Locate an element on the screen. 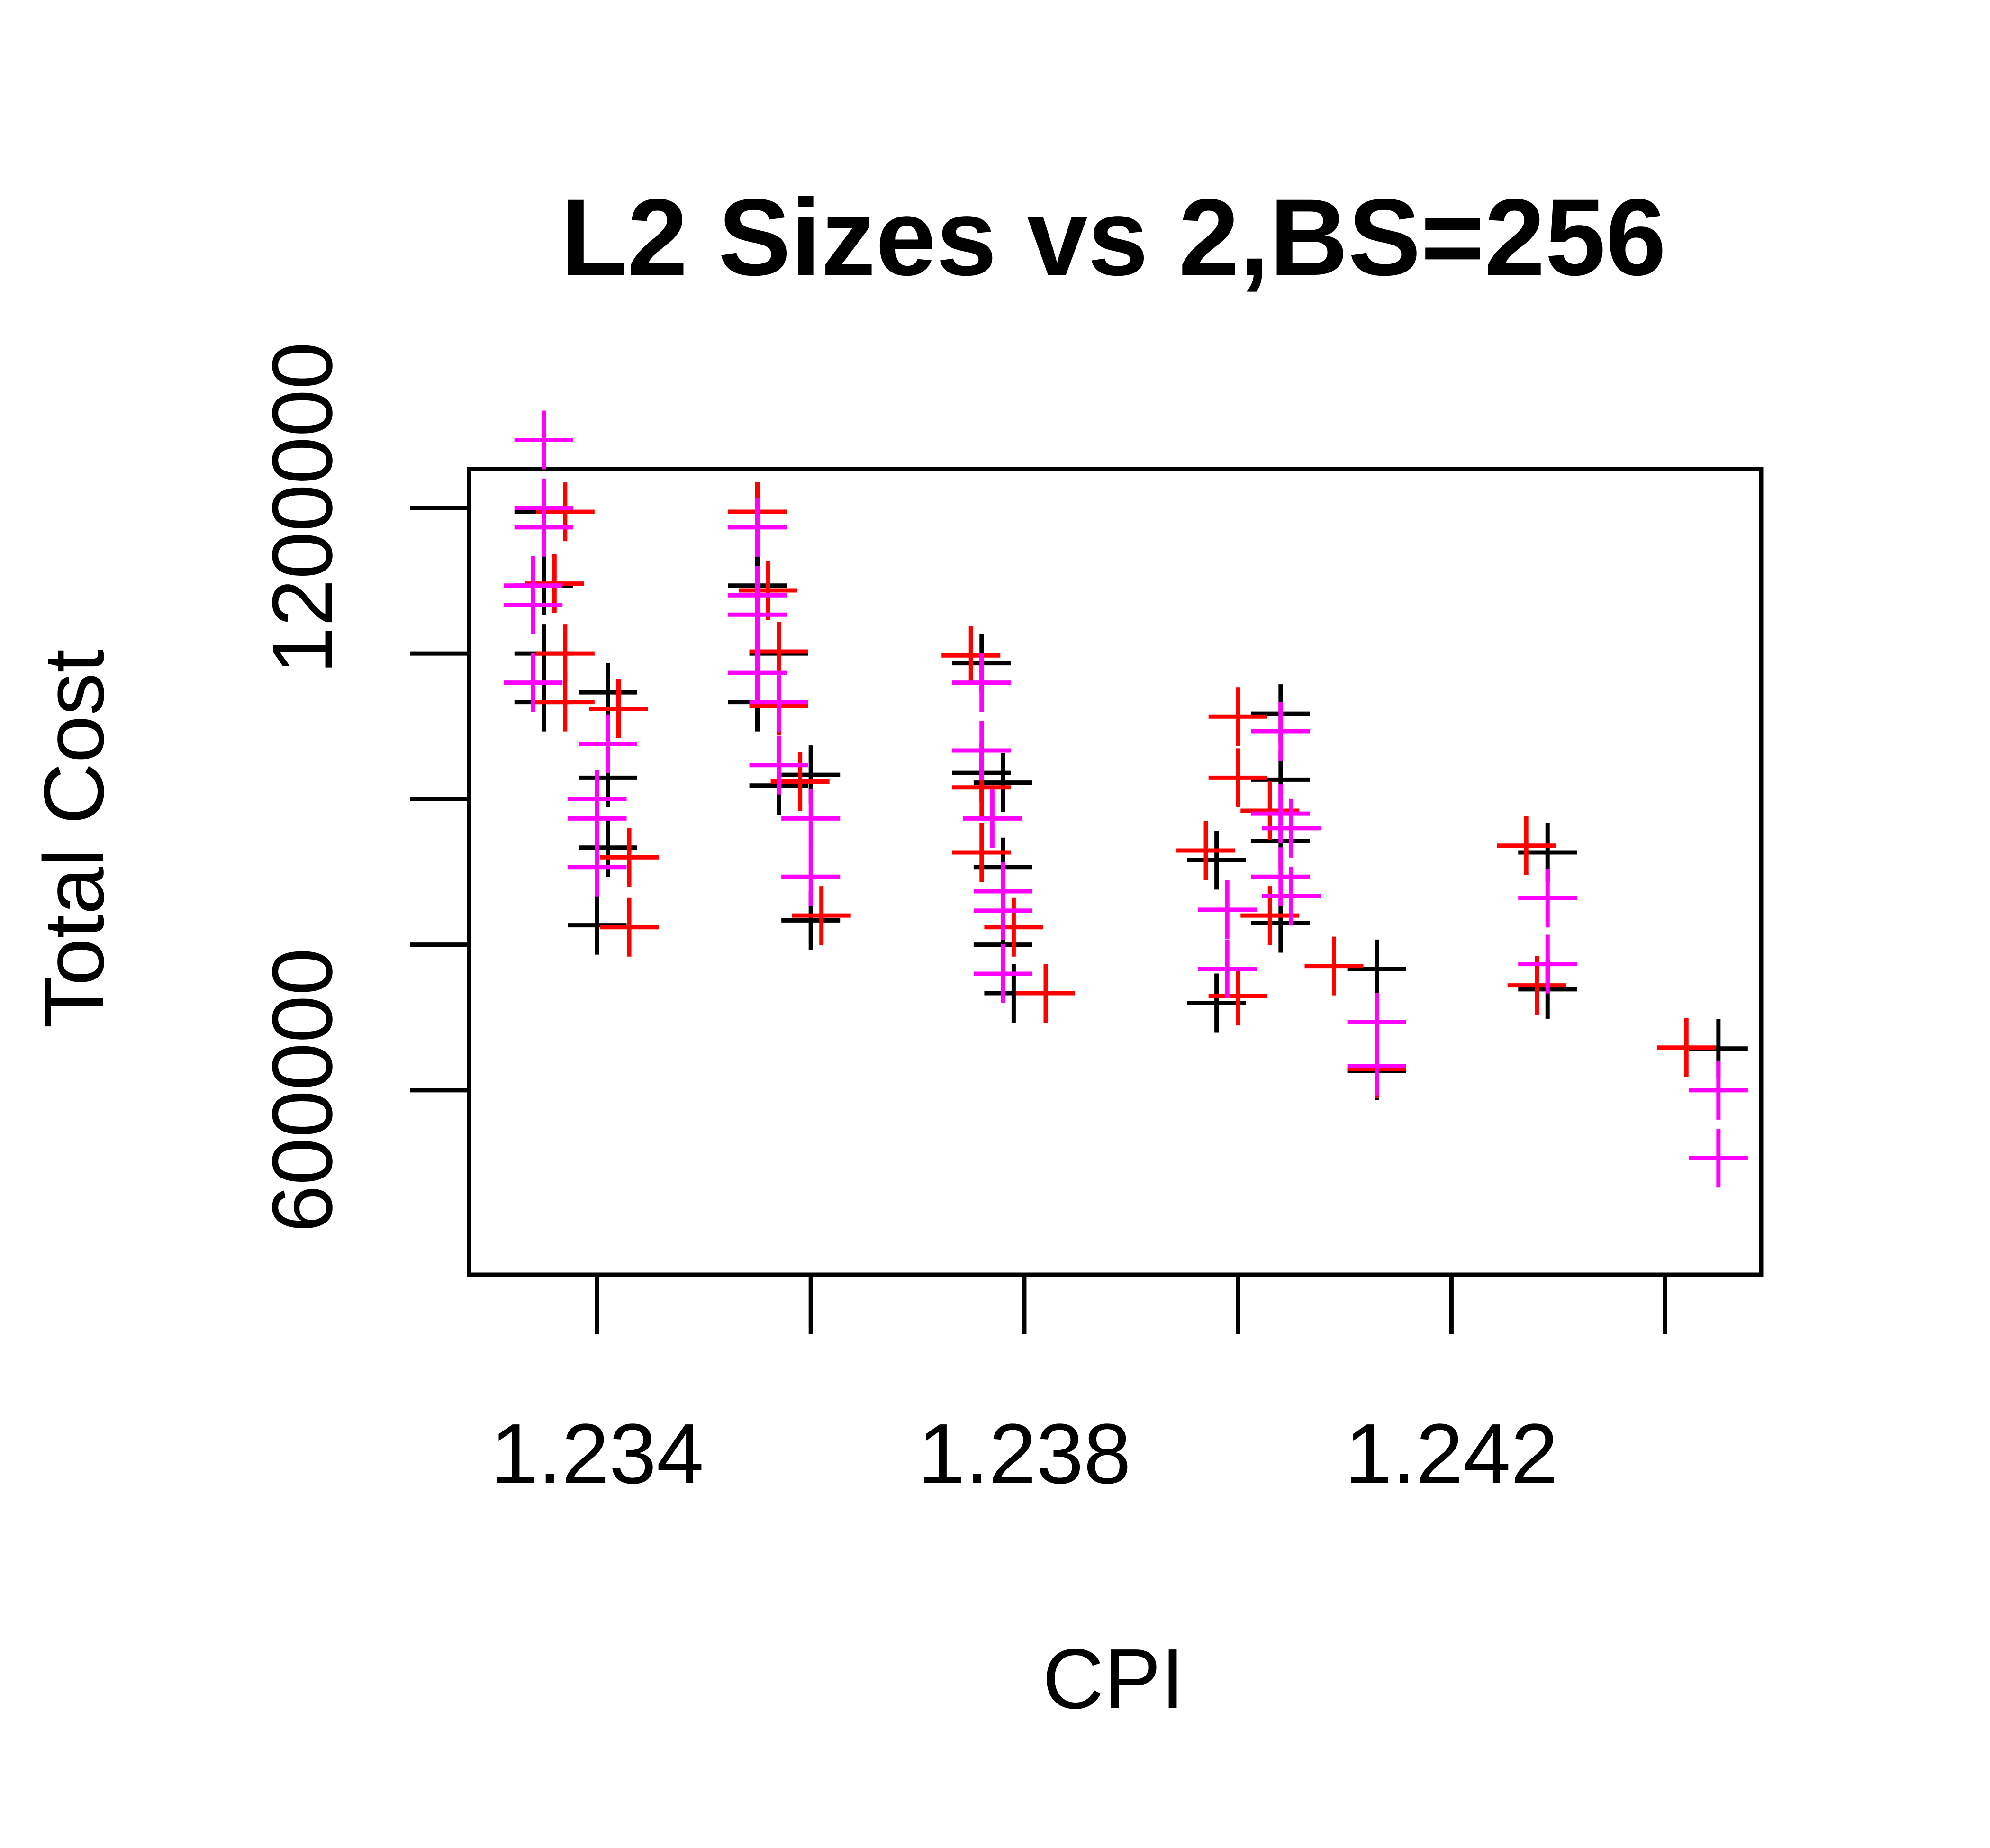 The height and width of the screenshot is (1848, 1990). x-axis: 1.234 1.238 1.242 is located at coordinates (1078, 1388).